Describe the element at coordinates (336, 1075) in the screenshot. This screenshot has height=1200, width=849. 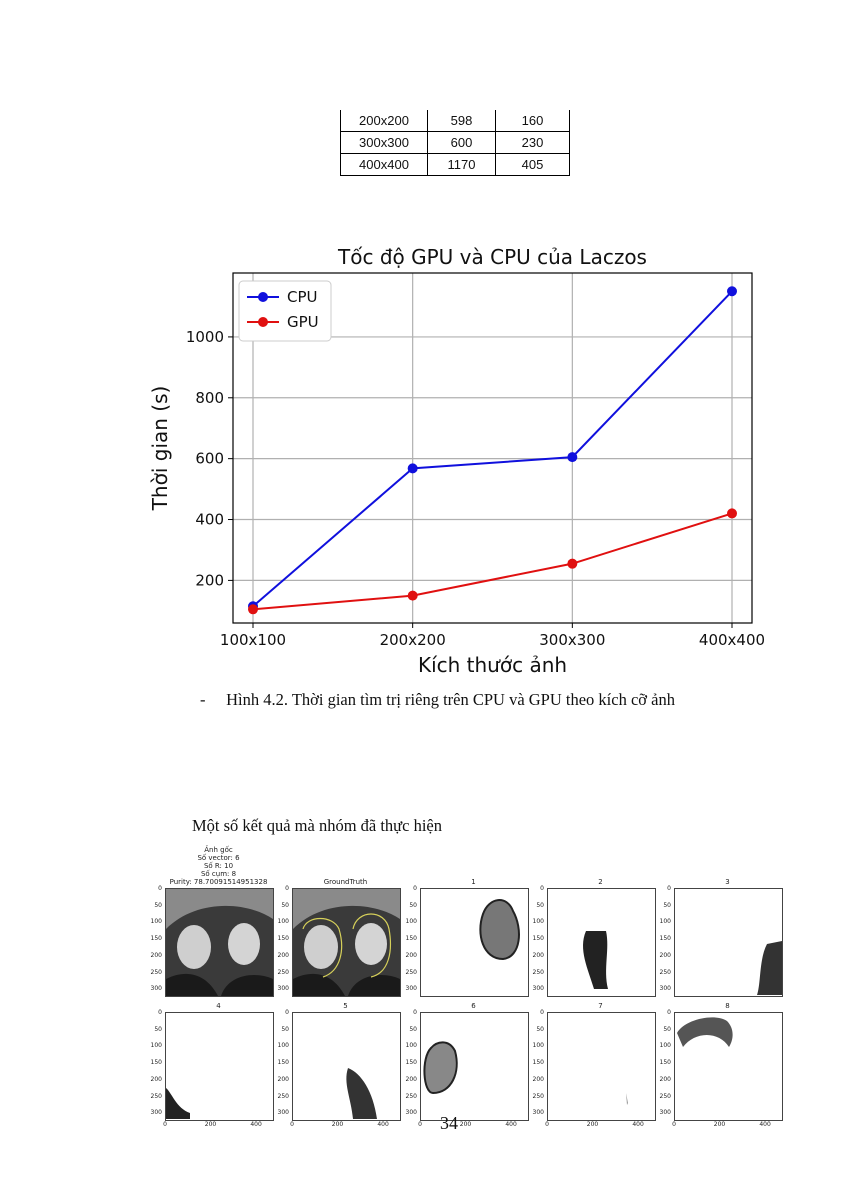
I see `result-panel: 5 0 50 100 150 200 250 300 0 200 400` at that location.